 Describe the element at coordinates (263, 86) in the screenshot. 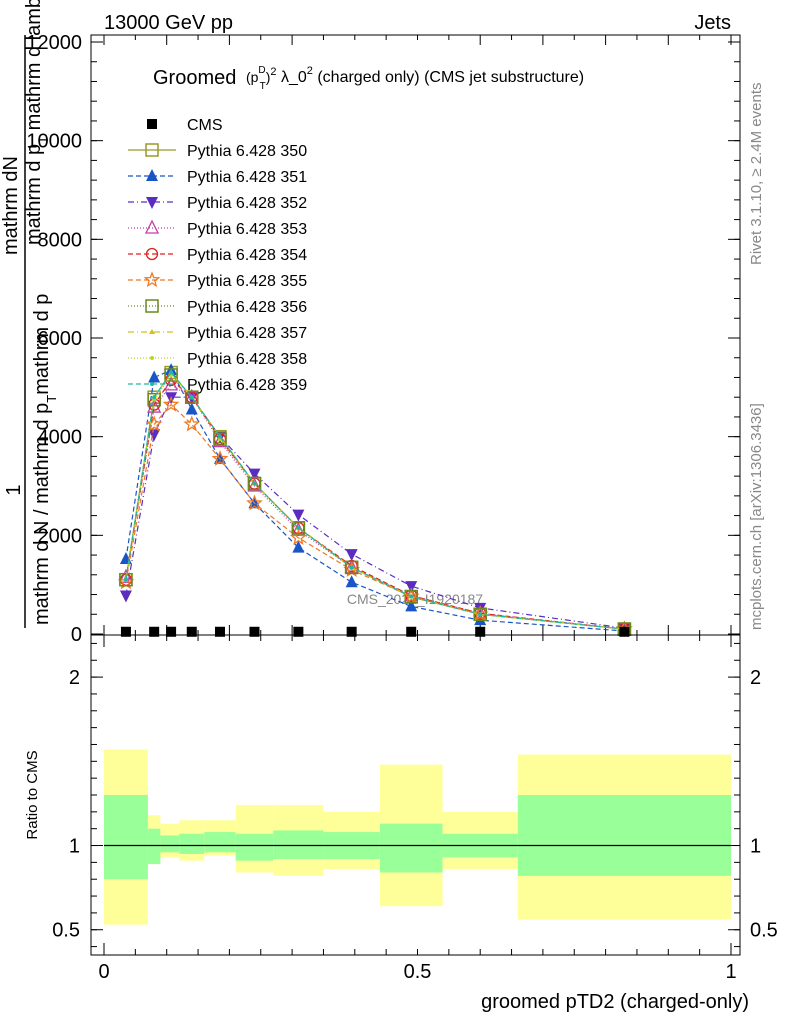

I see `title-sub1: T` at that location.